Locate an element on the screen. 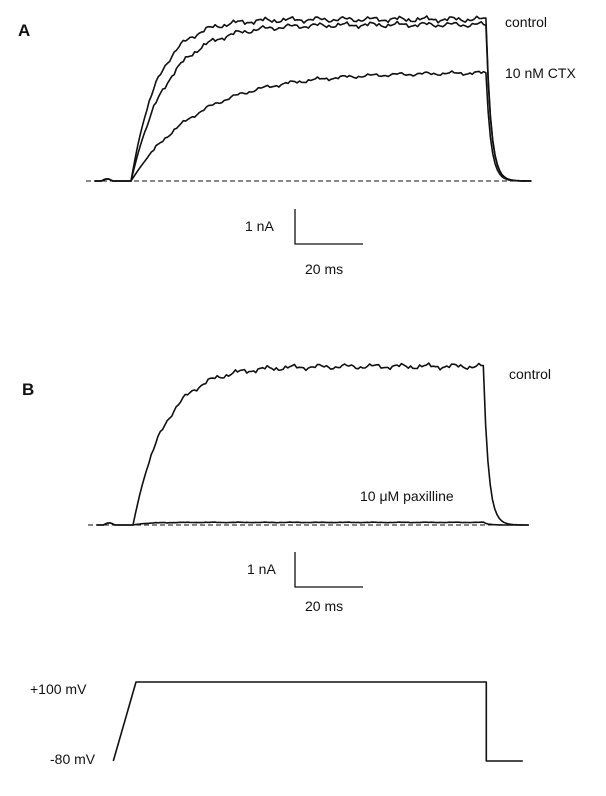 This screenshot has height=796, width=606. panel-b-current-scale-label: 1 nA is located at coordinates (261, 569).